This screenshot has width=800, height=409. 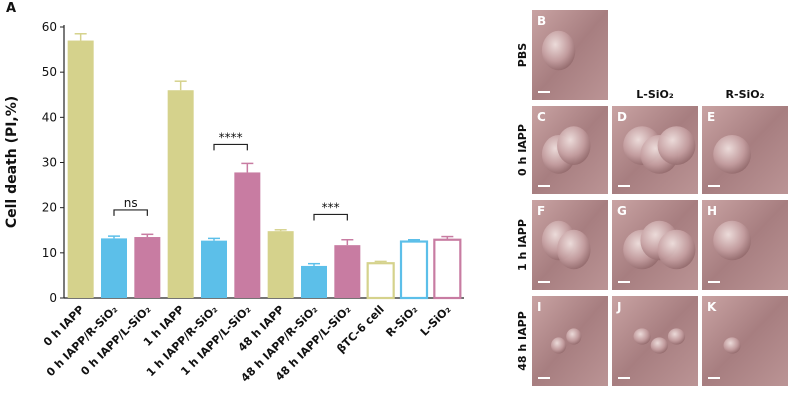 I want to click on y-tick-label: 0, so click(x=53, y=298).